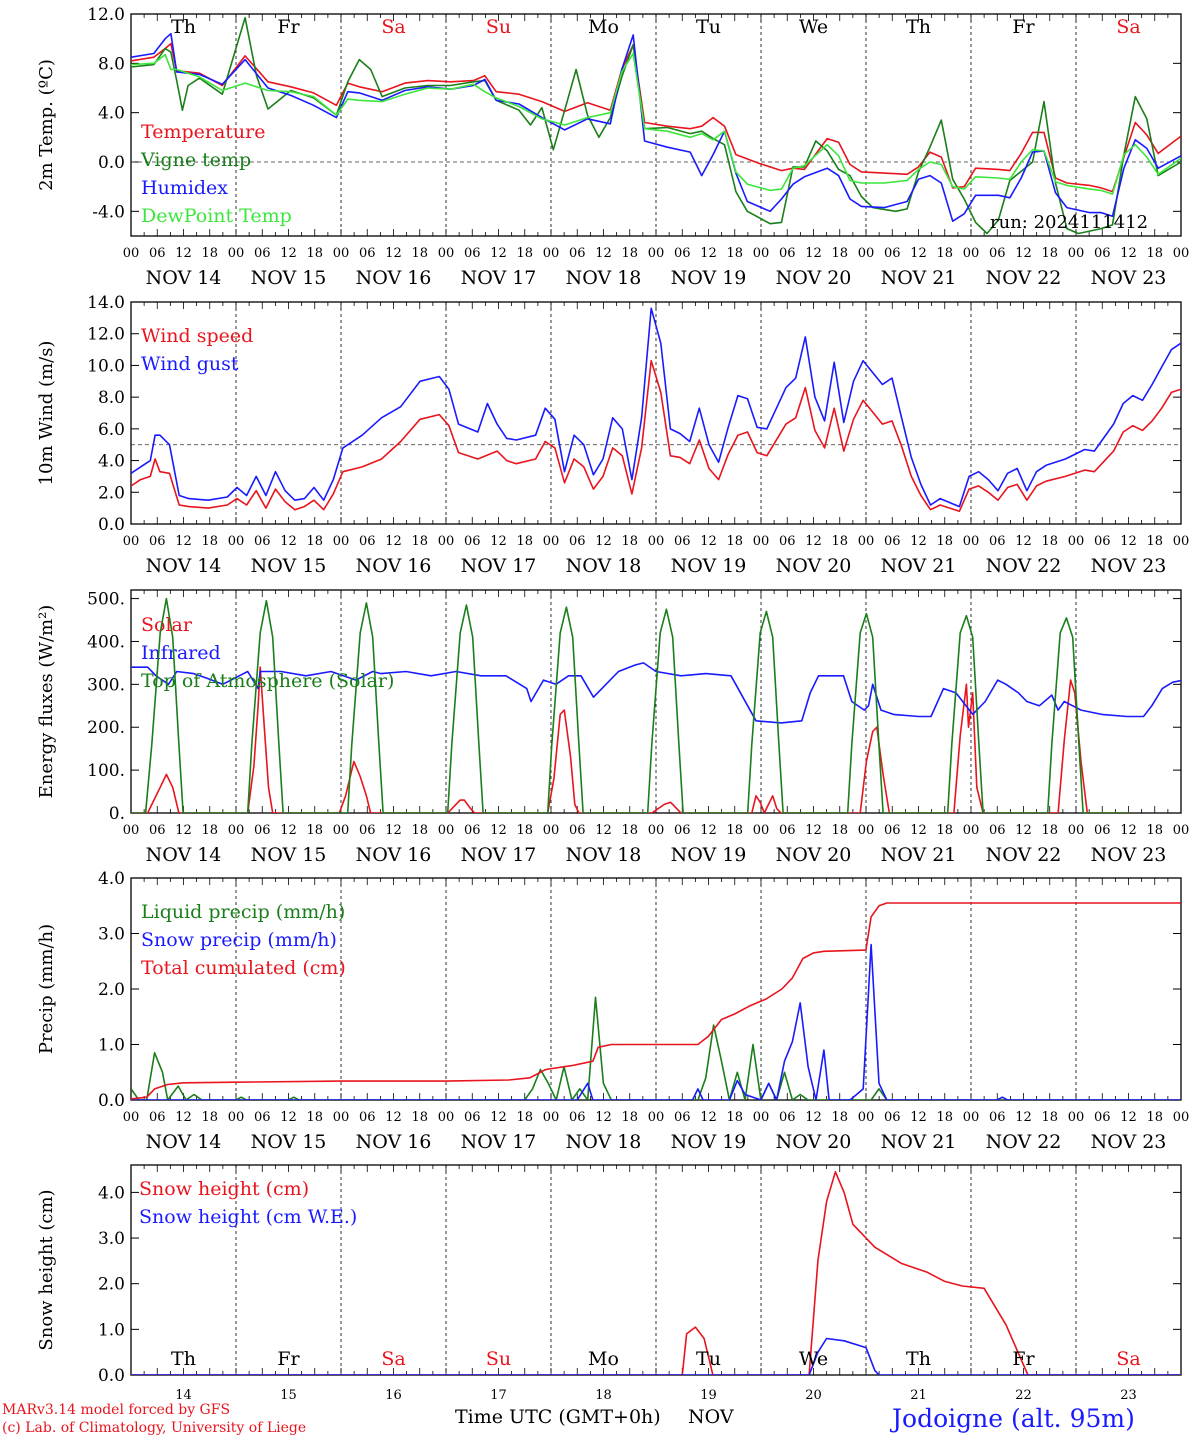  I want to click on precip-y-tick-label: 3.0, so click(111, 935).